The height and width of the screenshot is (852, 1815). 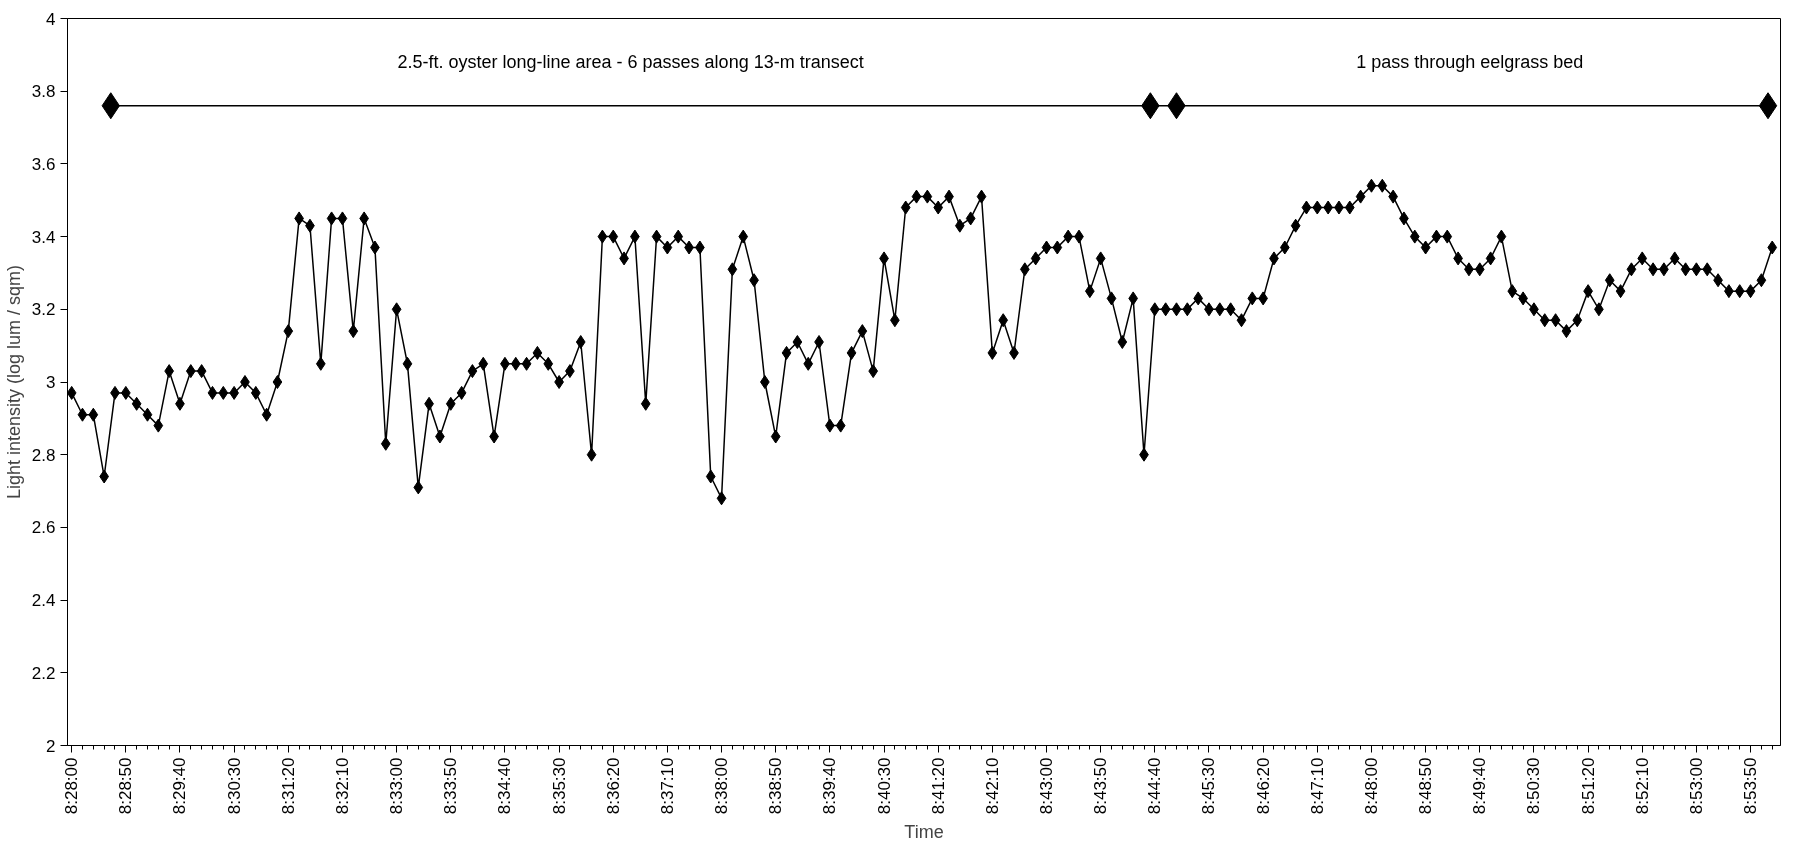 What do you see at coordinates (43, 310) in the screenshot?
I see `y-tick-label: 3.2` at bounding box center [43, 310].